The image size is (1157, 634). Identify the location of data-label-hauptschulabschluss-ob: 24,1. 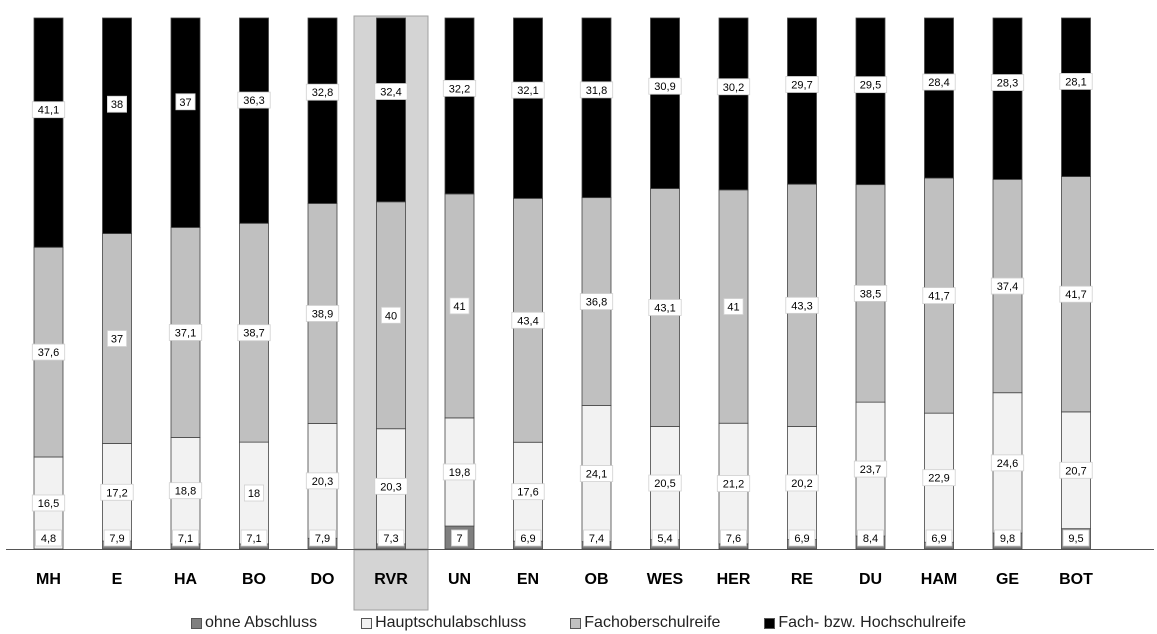
(596, 473).